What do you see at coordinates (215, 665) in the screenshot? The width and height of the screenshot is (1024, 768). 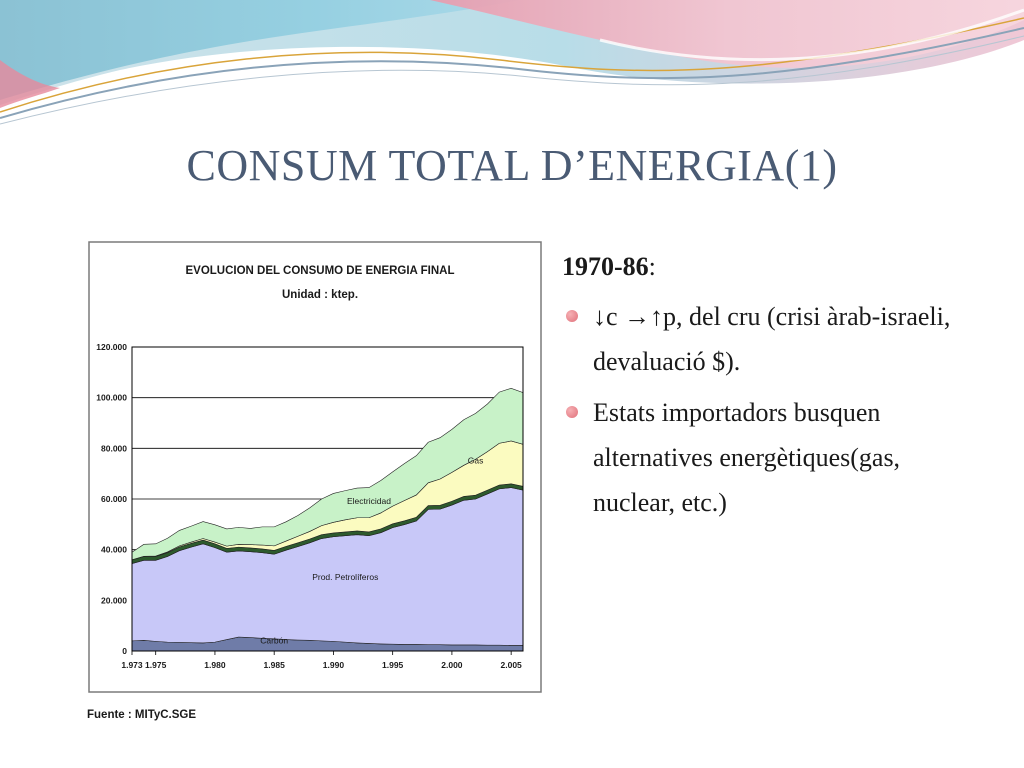 I see `x-tick-label: 1.980` at bounding box center [215, 665].